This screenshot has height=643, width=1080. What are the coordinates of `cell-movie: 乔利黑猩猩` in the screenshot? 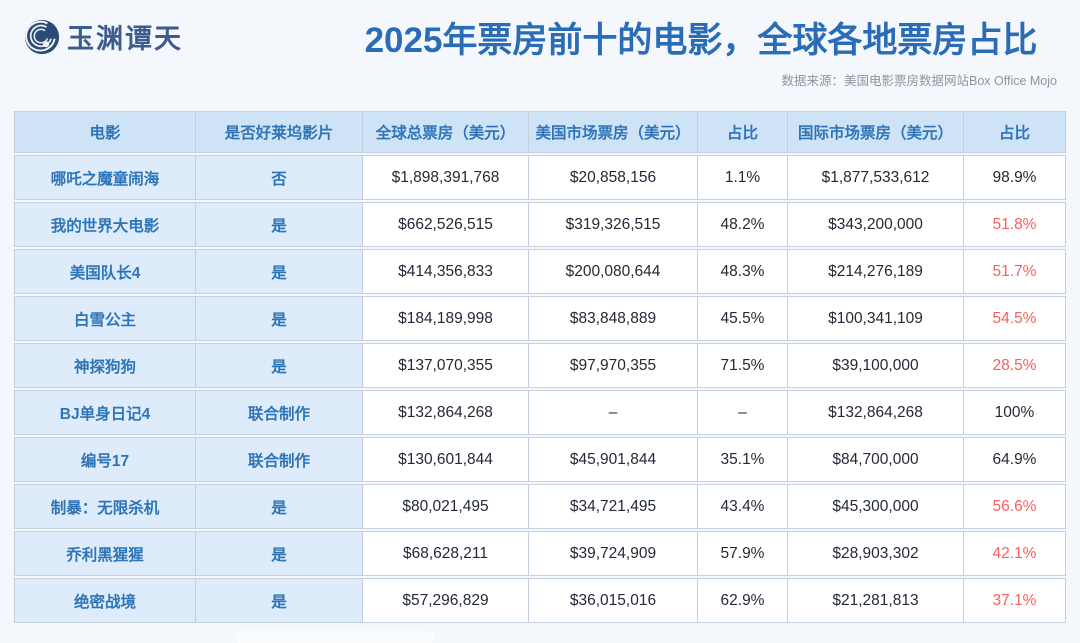 It's located at (105, 553).